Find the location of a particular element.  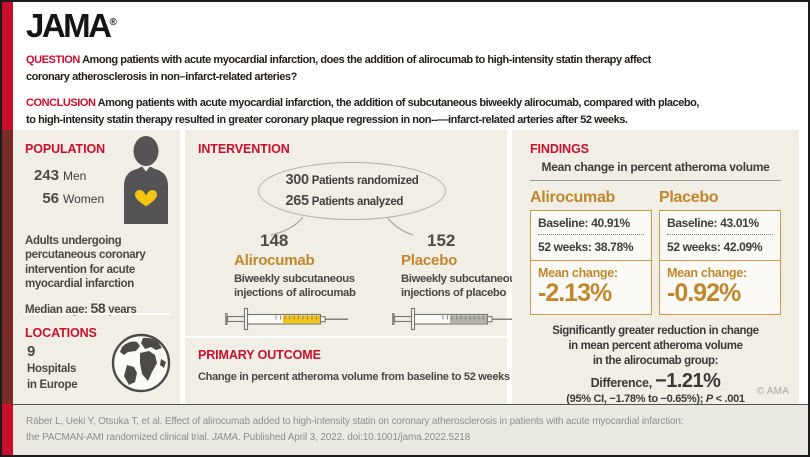

findings-placebo-meanchange: Mean change: -0.92% is located at coordinates (720, 287).